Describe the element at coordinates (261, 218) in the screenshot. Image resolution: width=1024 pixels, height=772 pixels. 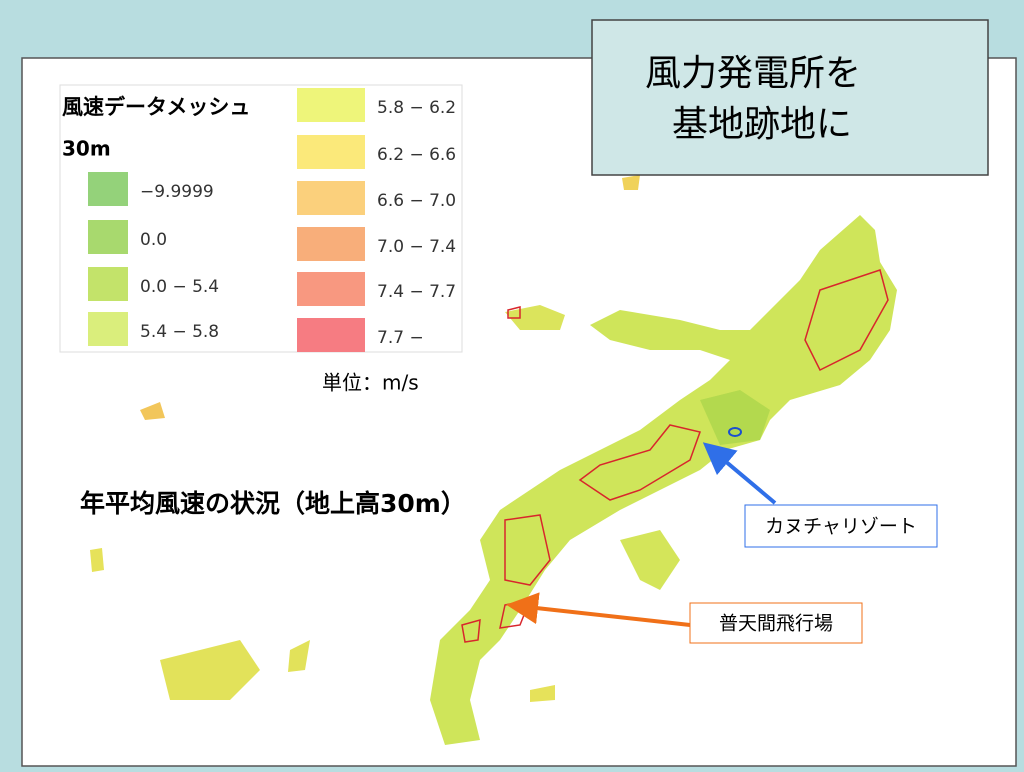
I see `legend-box` at that location.